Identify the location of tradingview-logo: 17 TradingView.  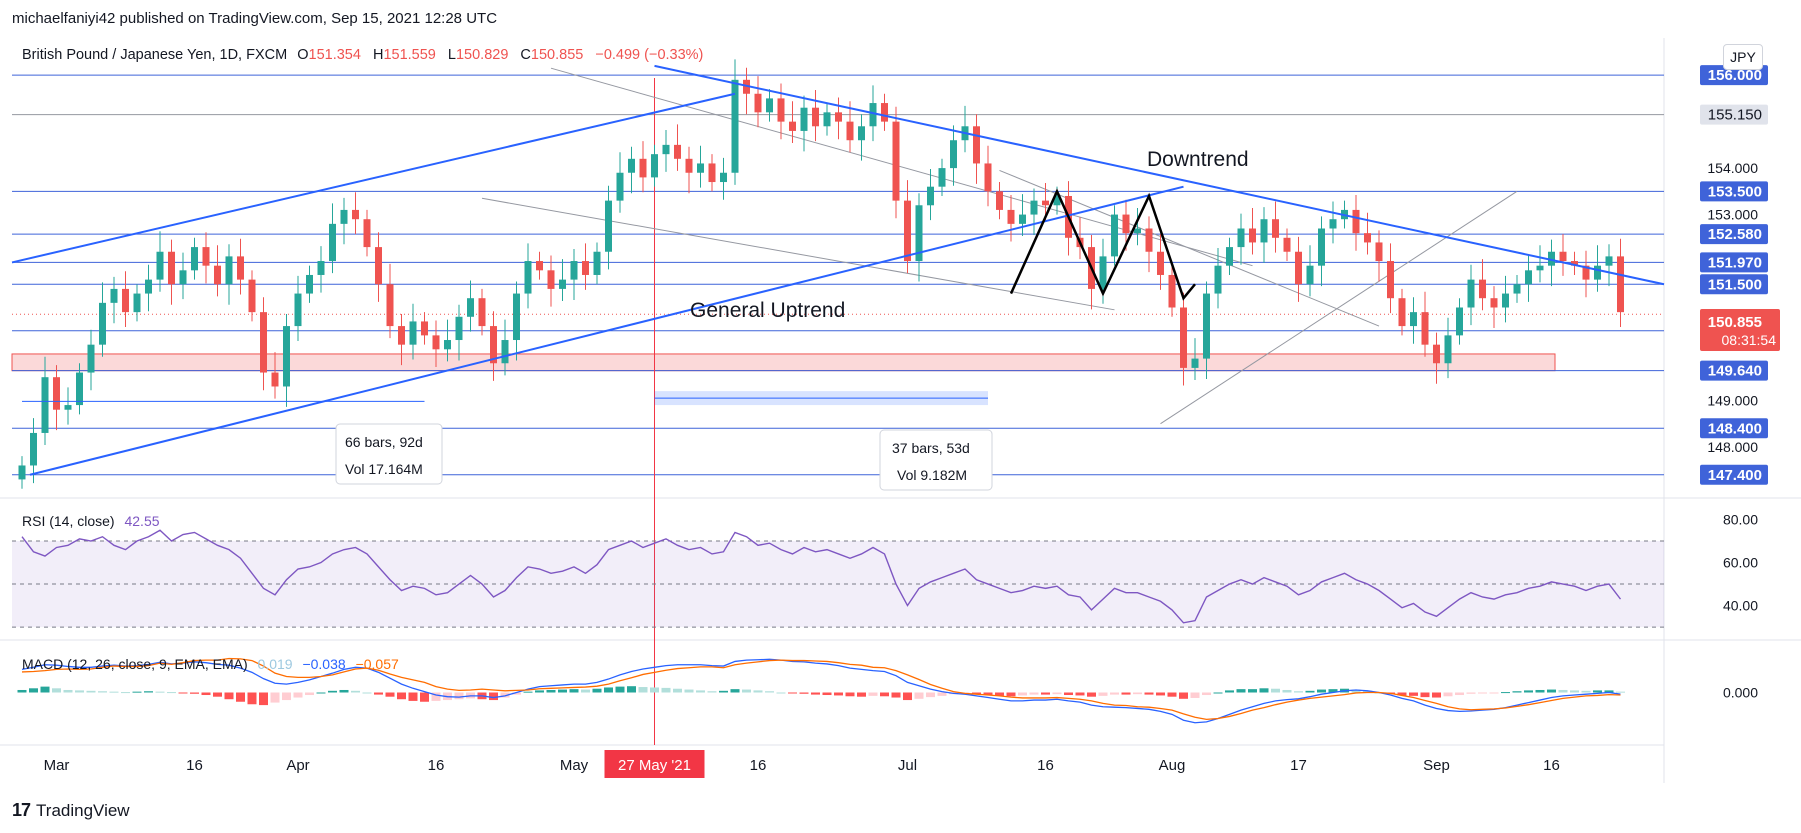
(71, 810).